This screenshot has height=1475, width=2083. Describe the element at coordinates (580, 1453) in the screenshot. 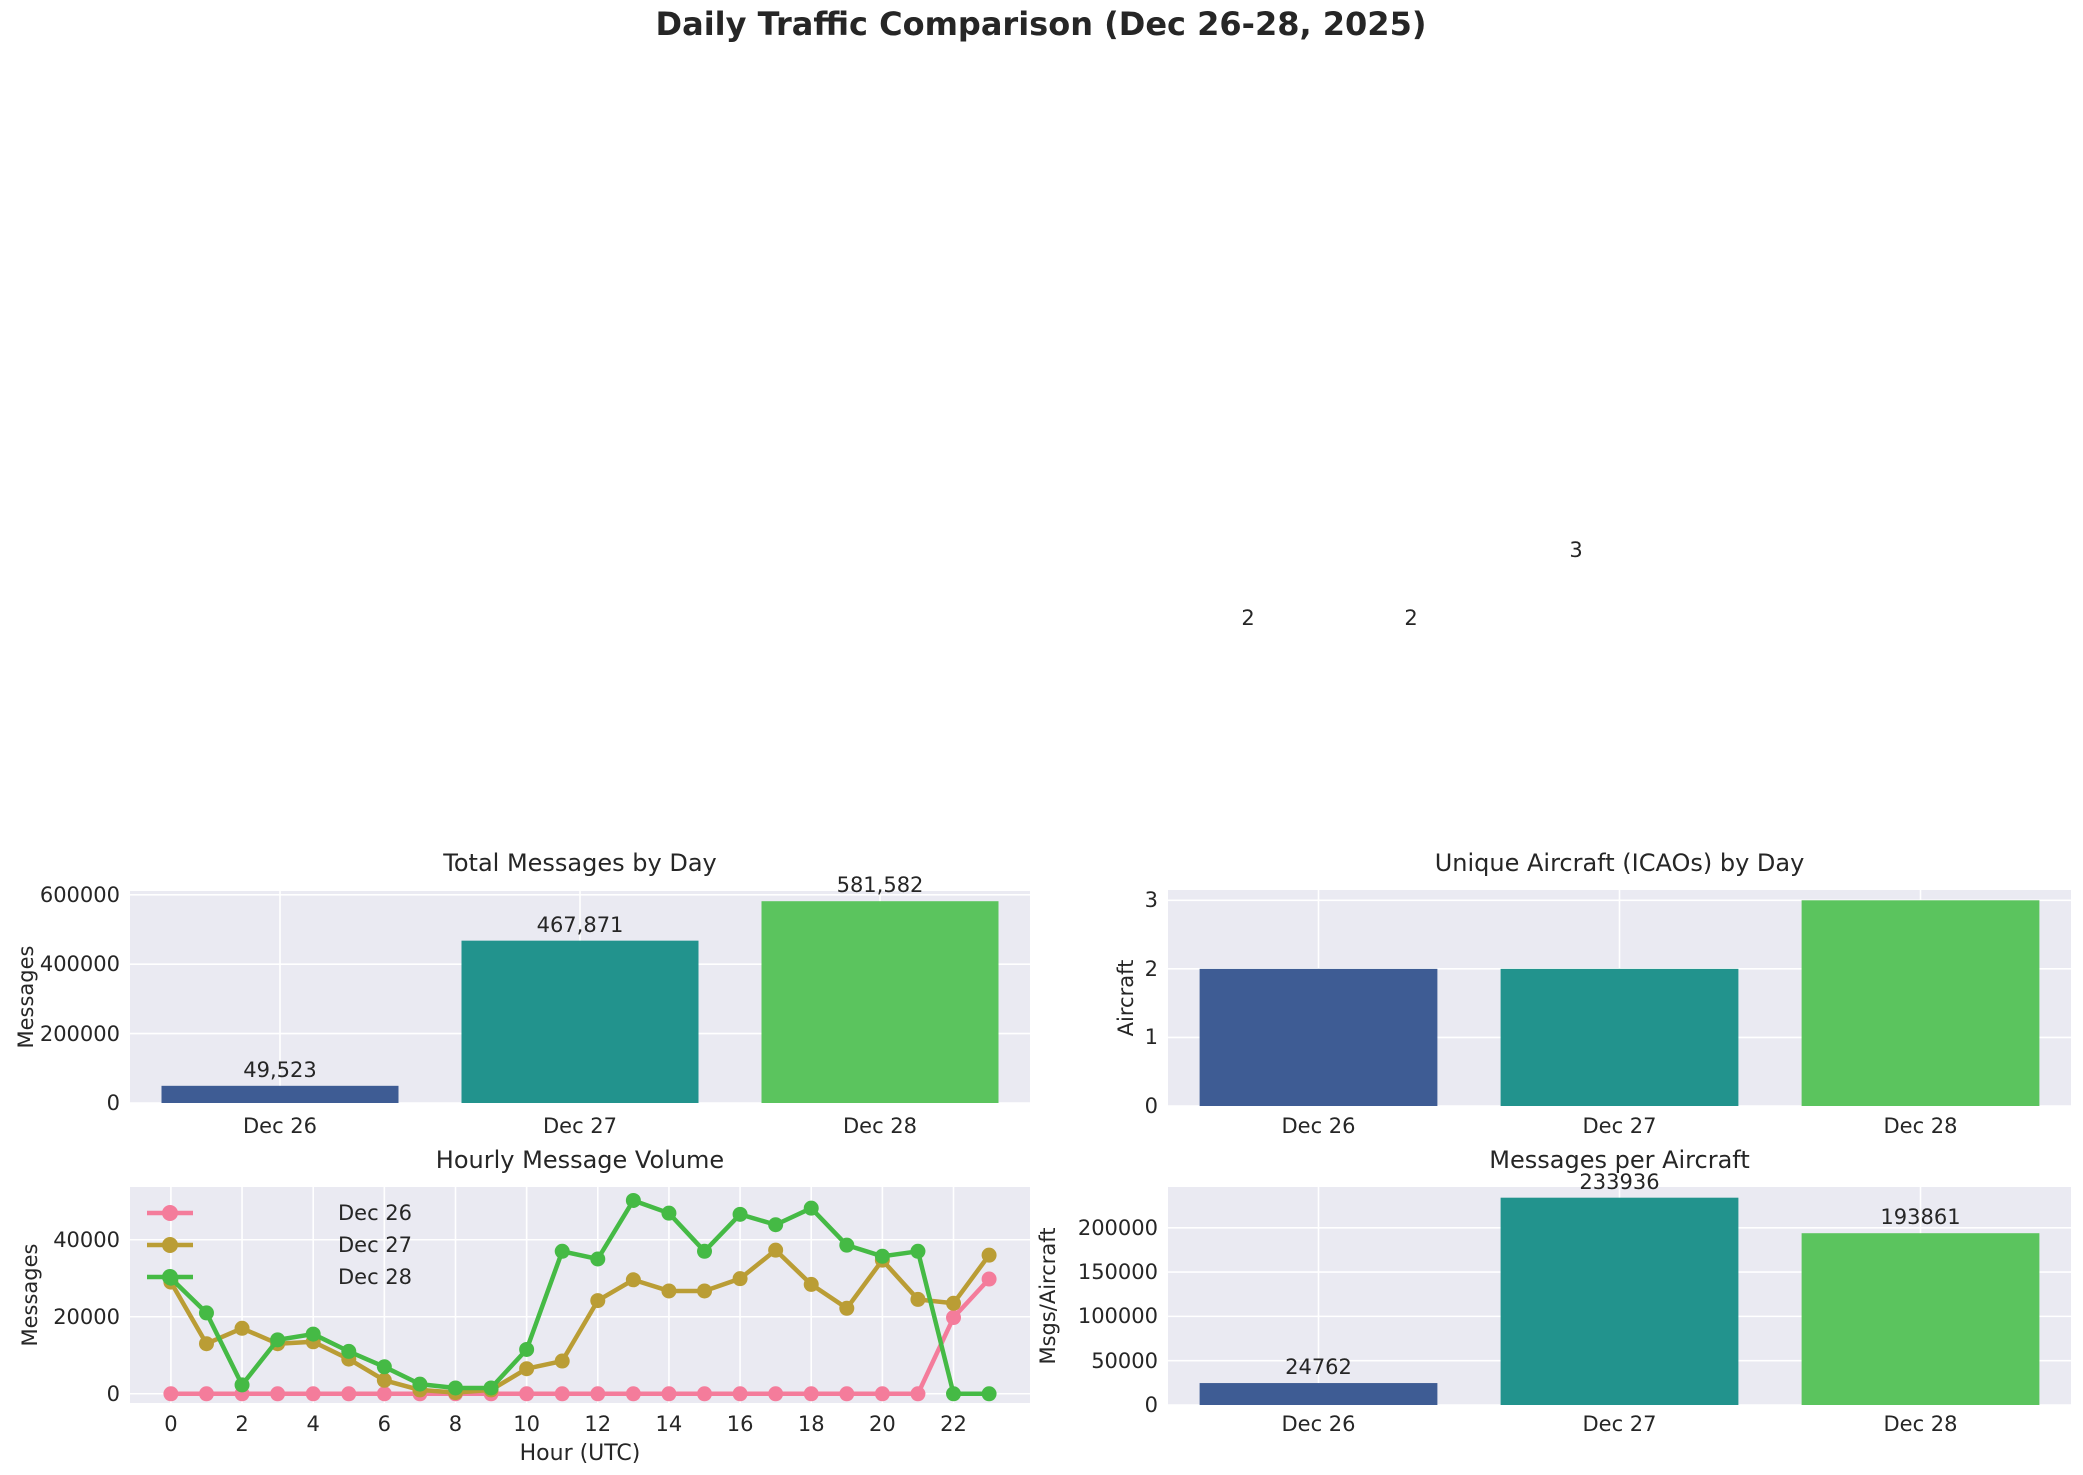

I see `x-axis-label: Hour (UTC)` at that location.